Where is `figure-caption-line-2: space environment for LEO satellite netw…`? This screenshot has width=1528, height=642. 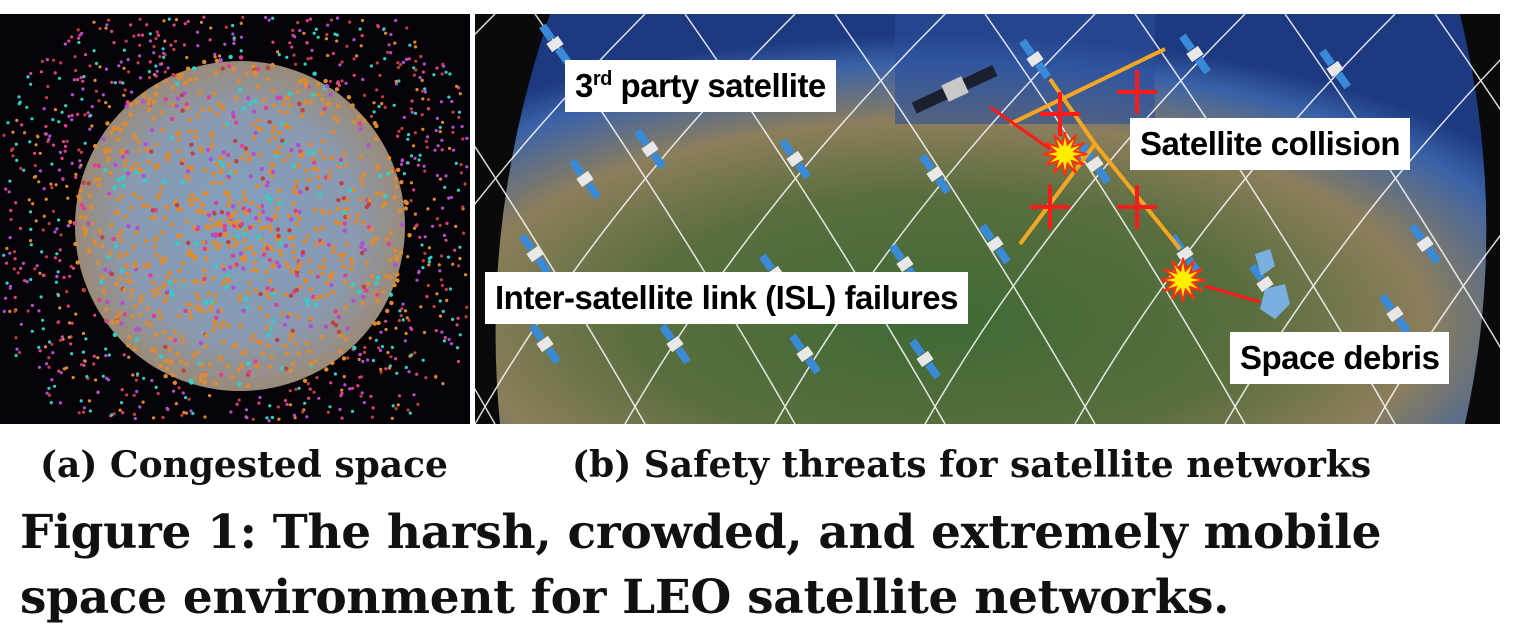 figure-caption-line-2: space environment for LEO satellite netw… is located at coordinates (625, 597).